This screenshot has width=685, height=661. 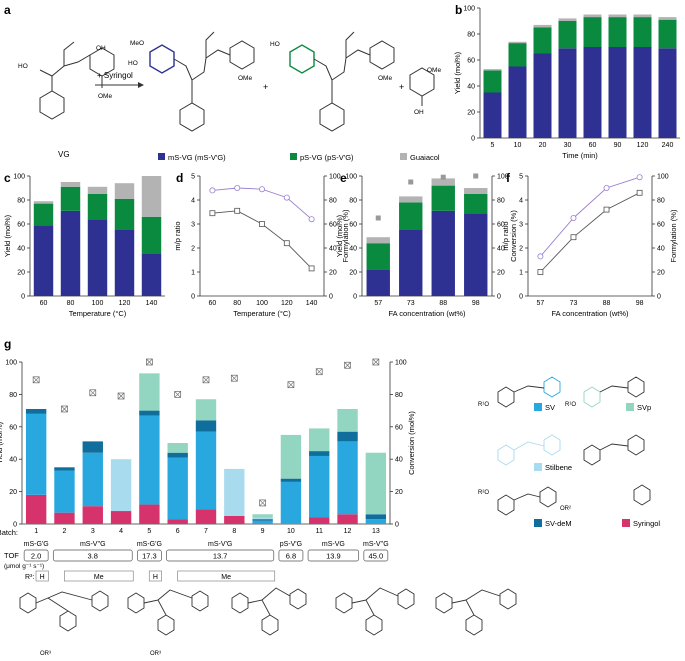 What do you see at coordinates (493, 145) in the screenshot?
I see `x-tick-label: 5` at bounding box center [493, 145].